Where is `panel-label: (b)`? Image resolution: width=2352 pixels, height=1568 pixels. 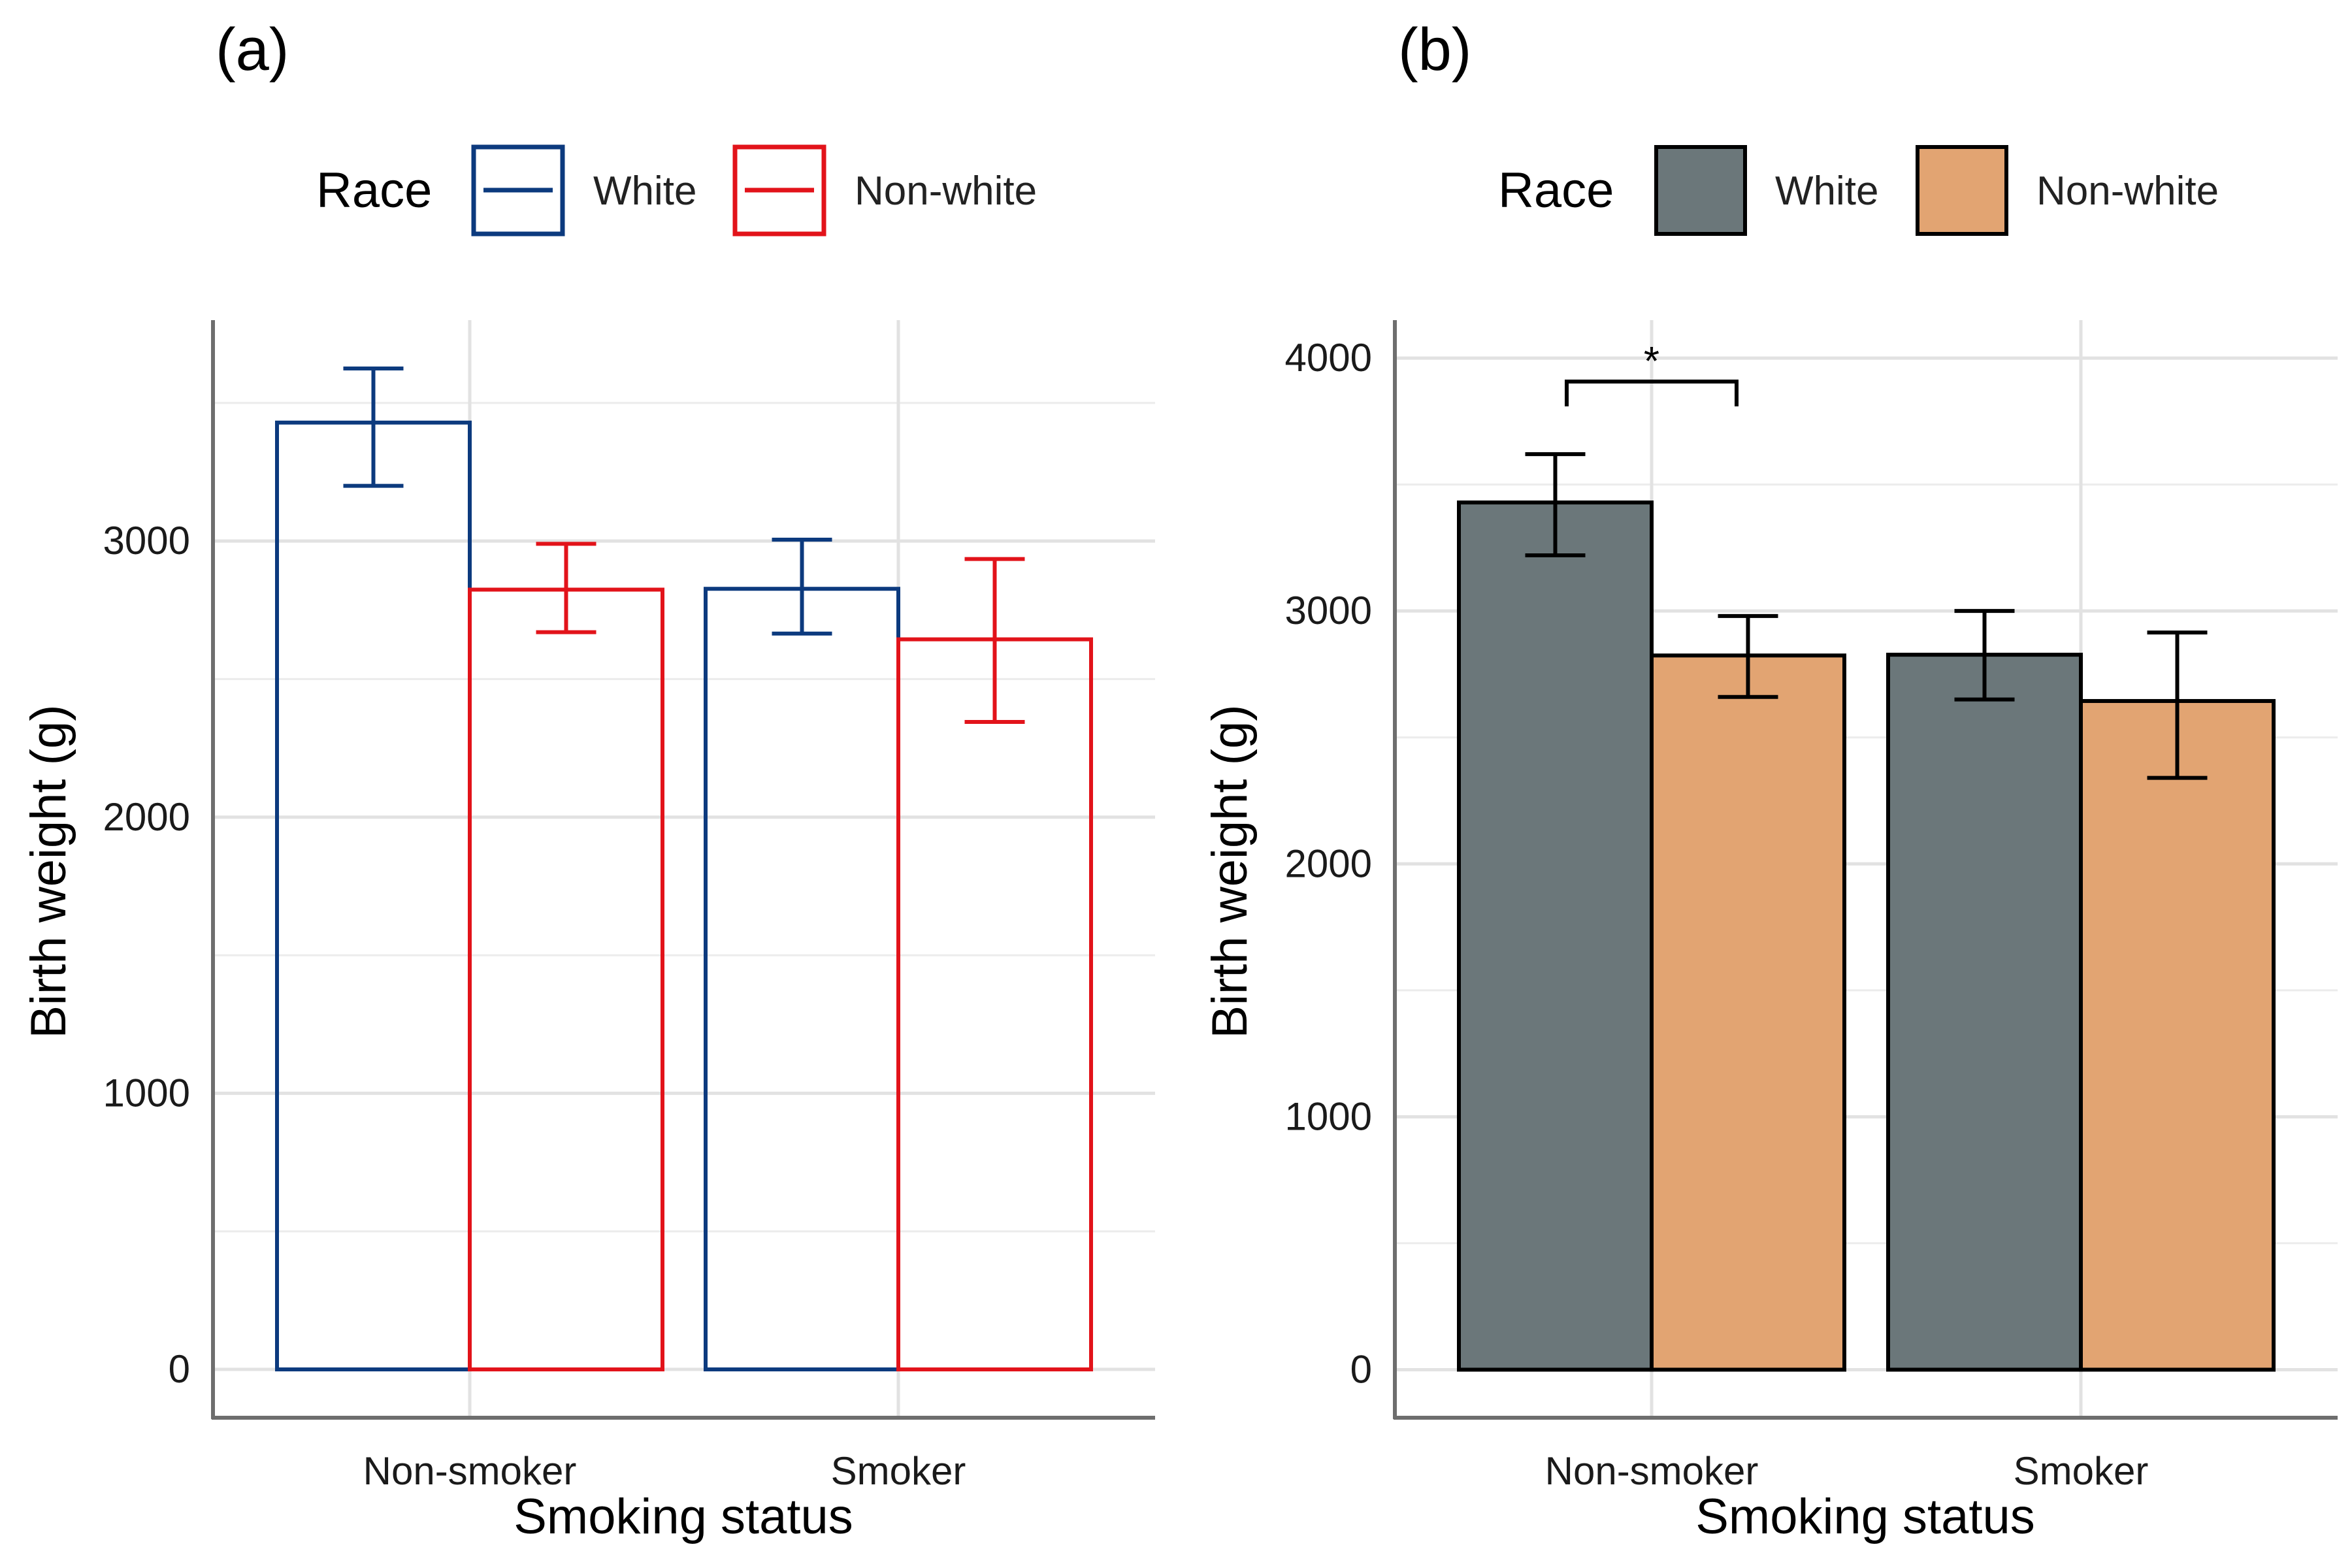 panel-label: (b) is located at coordinates (1434, 49).